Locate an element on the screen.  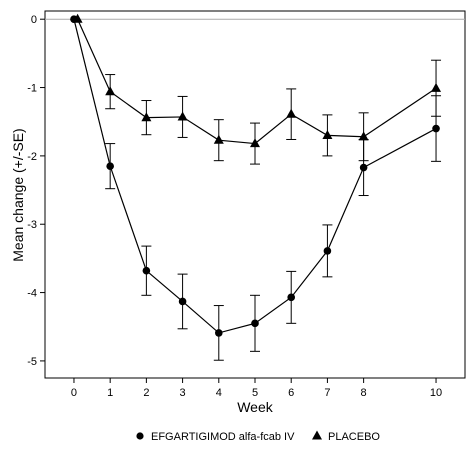
legend-item-placebo: PLACEBO is located at coordinates (346, 436).